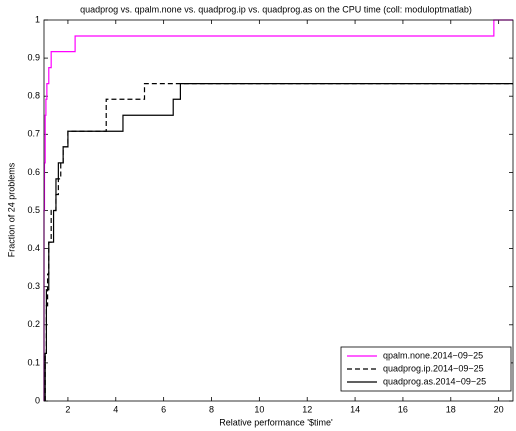 Image resolution: width=516 pixels, height=431 pixels. I want to click on x-tick-label: 20, so click(499, 409).